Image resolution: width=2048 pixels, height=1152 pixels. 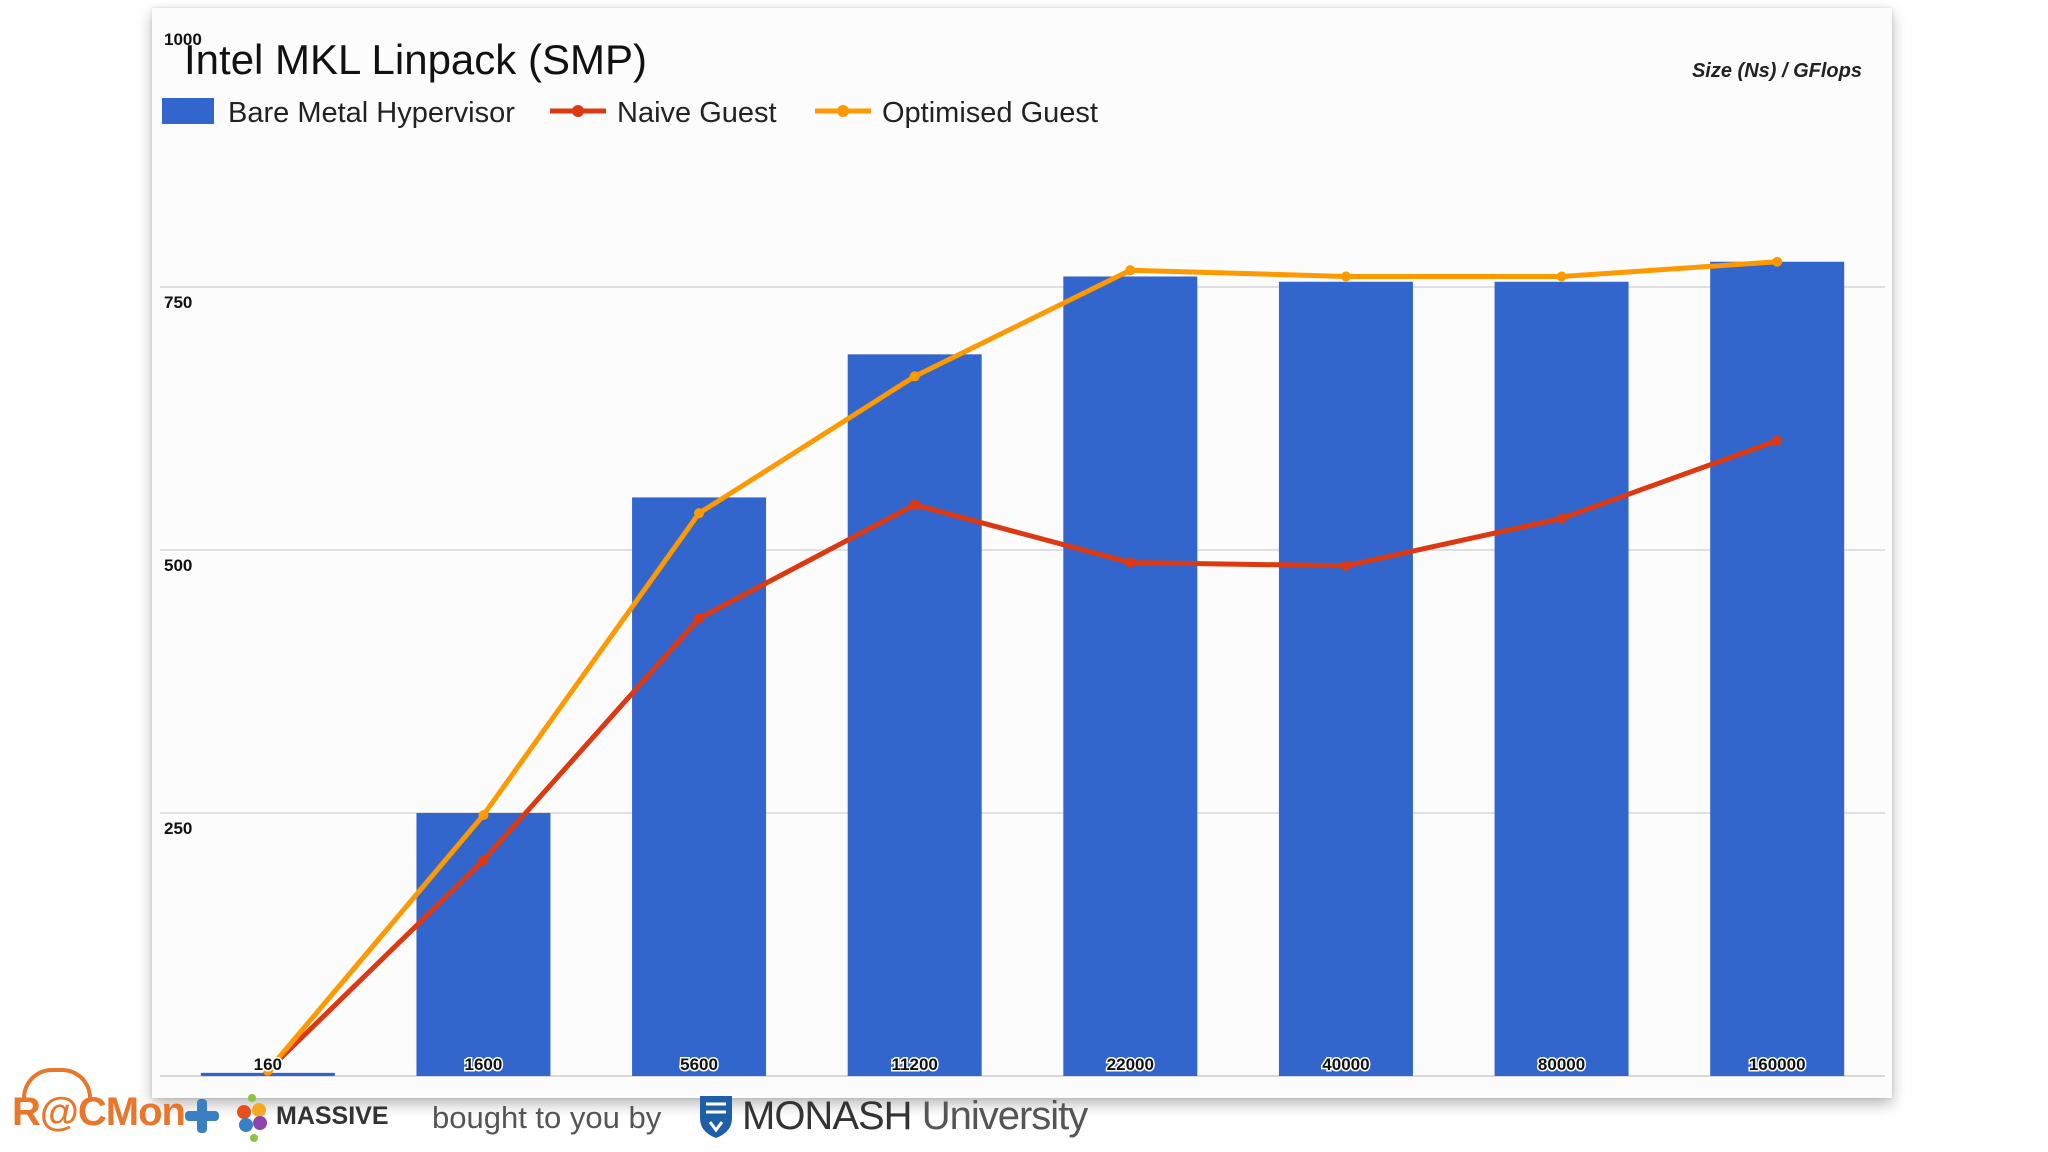 I want to click on university-word: University, so click(x=1005, y=1116).